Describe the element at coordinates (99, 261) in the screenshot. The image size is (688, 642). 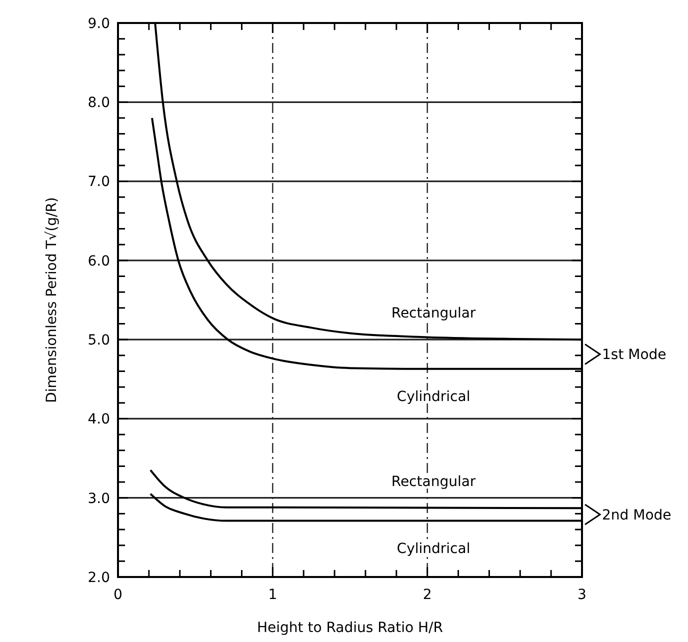
I see `y-tick-label: 6.0` at that location.